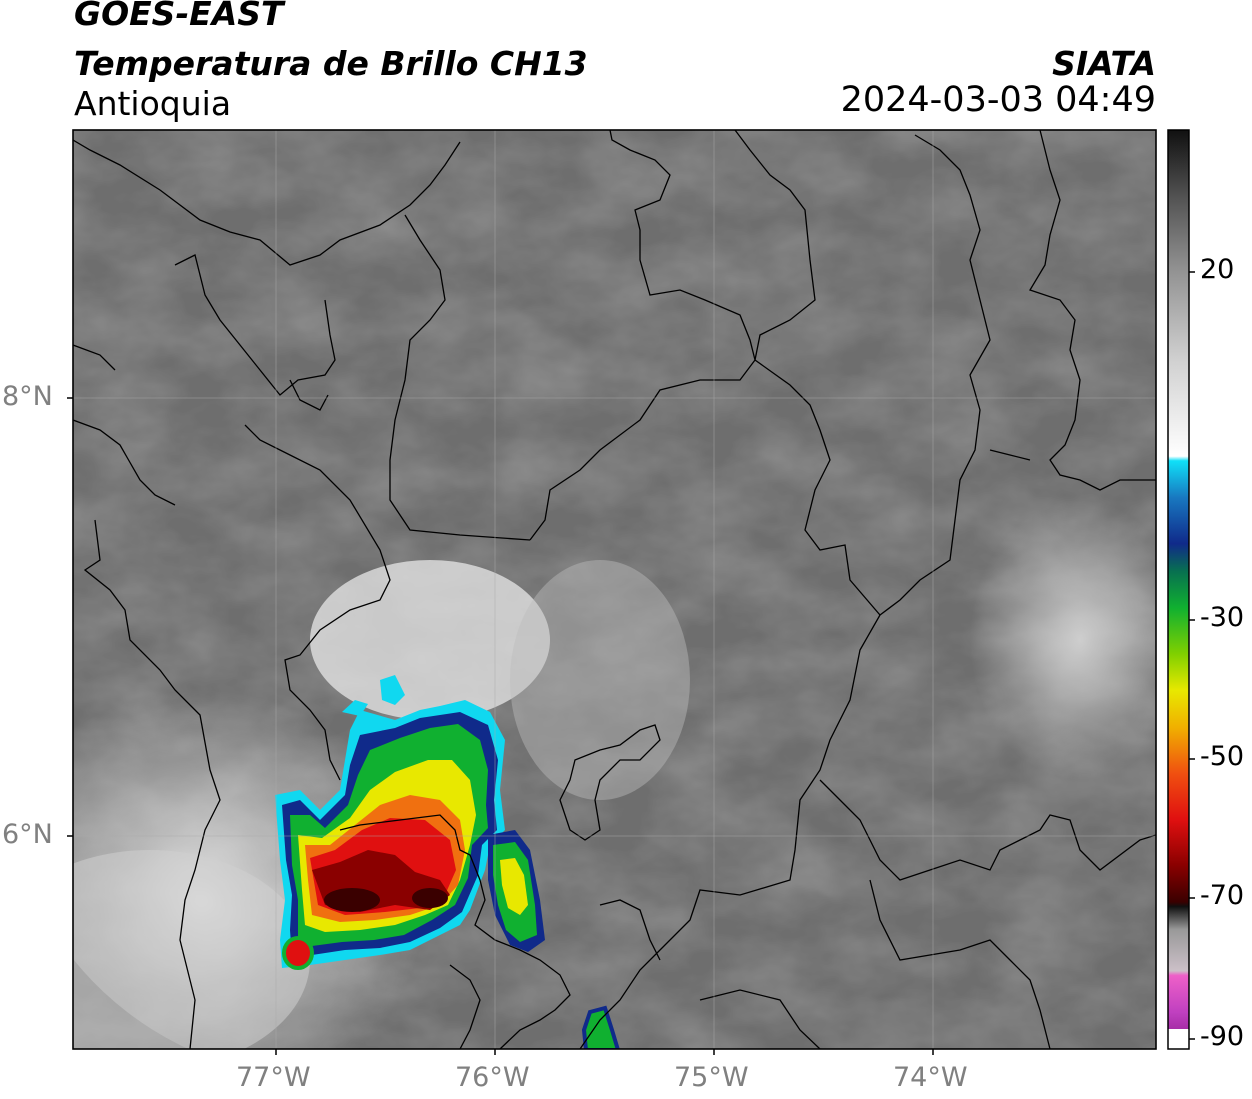 This screenshot has width=1252, height=1099. I want to click on datetime-label: 2024-03-03 04:49, so click(998, 100).